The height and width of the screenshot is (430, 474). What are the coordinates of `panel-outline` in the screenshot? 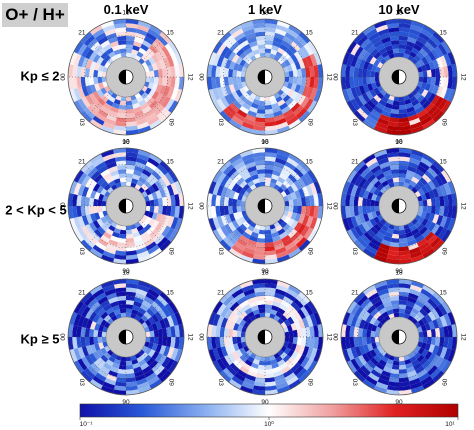 It's located at (126, 206).